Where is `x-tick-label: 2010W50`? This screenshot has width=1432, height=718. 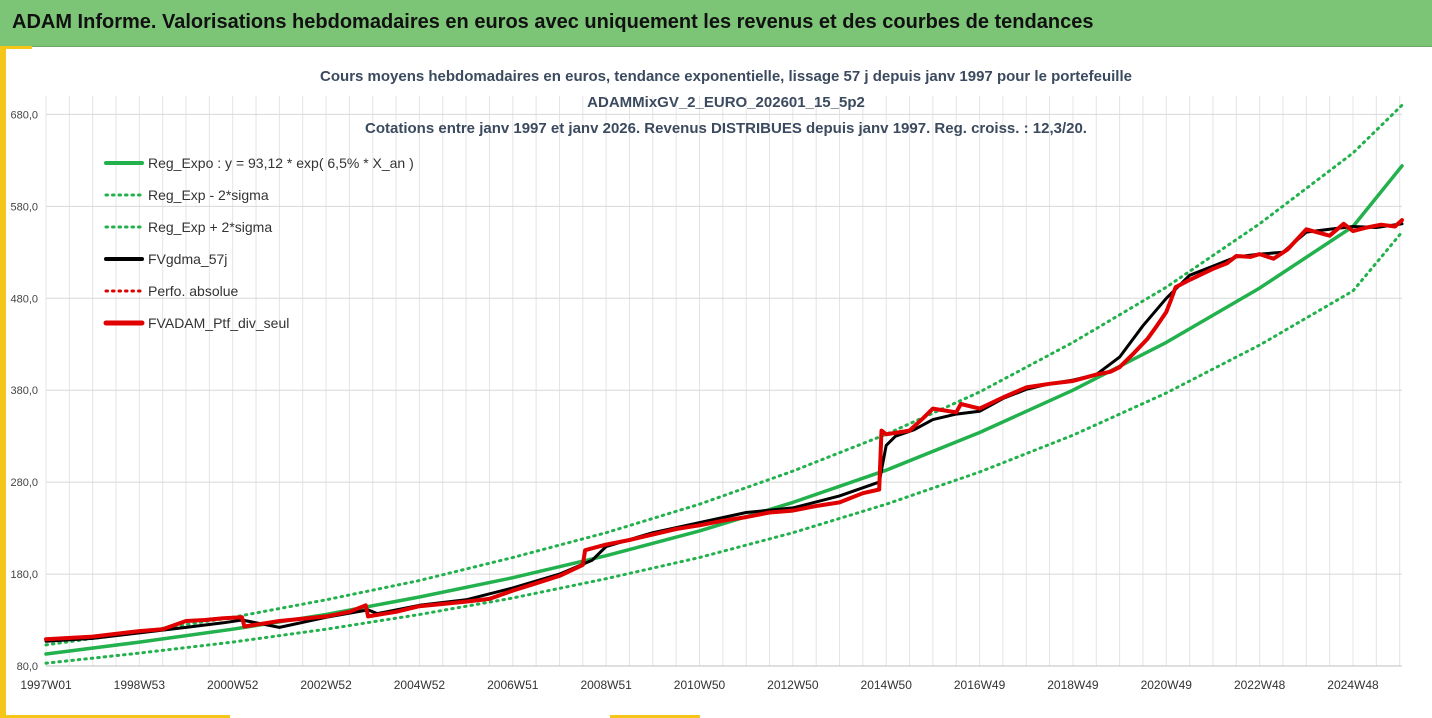 x-tick-label: 2010W50 is located at coordinates (700, 685).